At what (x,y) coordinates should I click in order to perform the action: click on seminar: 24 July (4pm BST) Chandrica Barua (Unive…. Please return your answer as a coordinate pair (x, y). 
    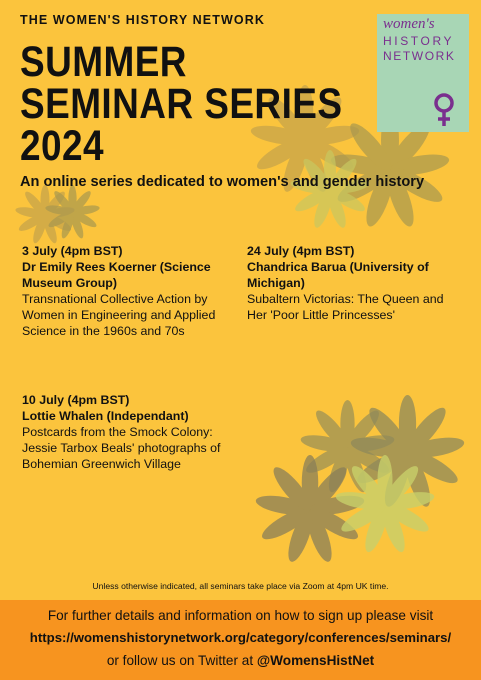
    Looking at the image, I should click on (352, 283).